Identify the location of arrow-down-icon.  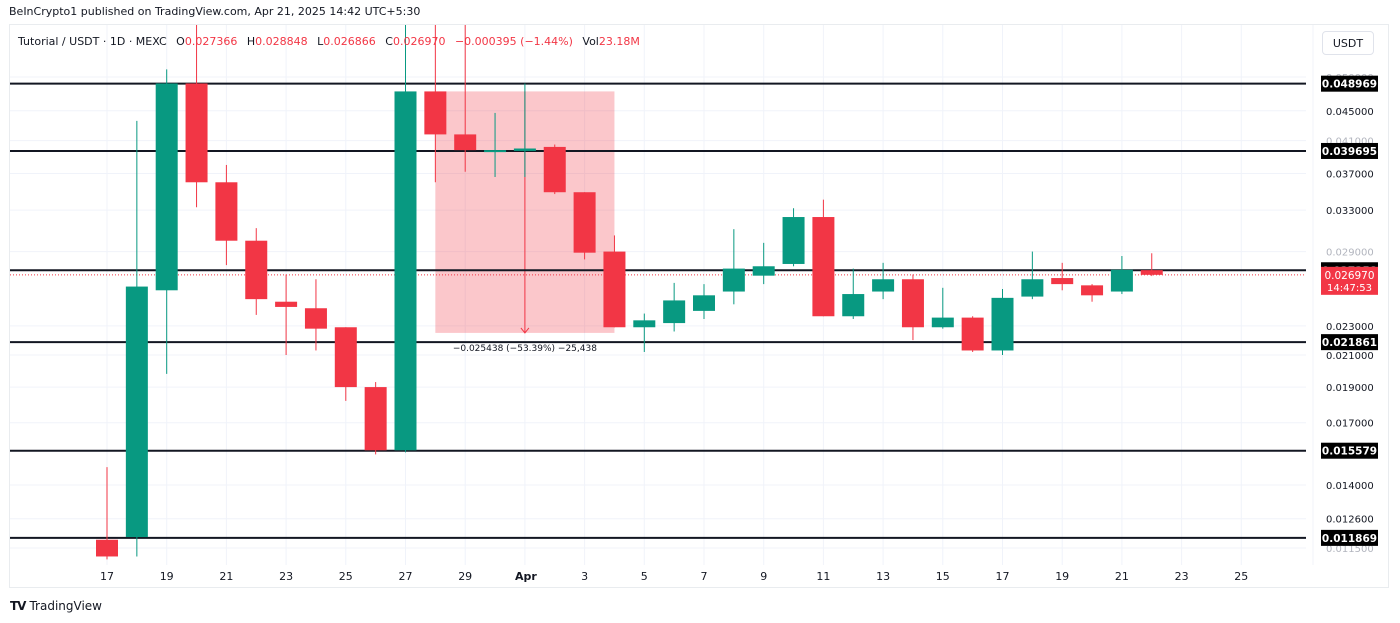
(525, 330).